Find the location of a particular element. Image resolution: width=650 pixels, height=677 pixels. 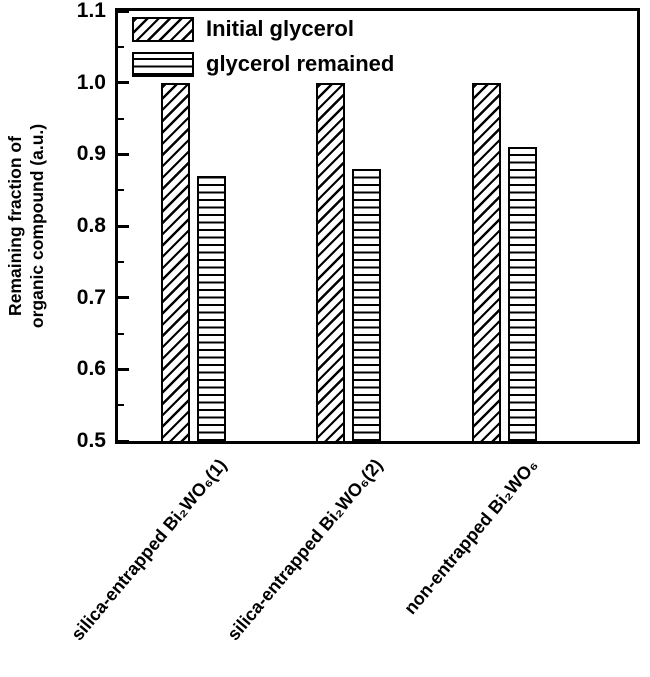

y-tick-label: 1.1 is located at coordinates (91, 11).